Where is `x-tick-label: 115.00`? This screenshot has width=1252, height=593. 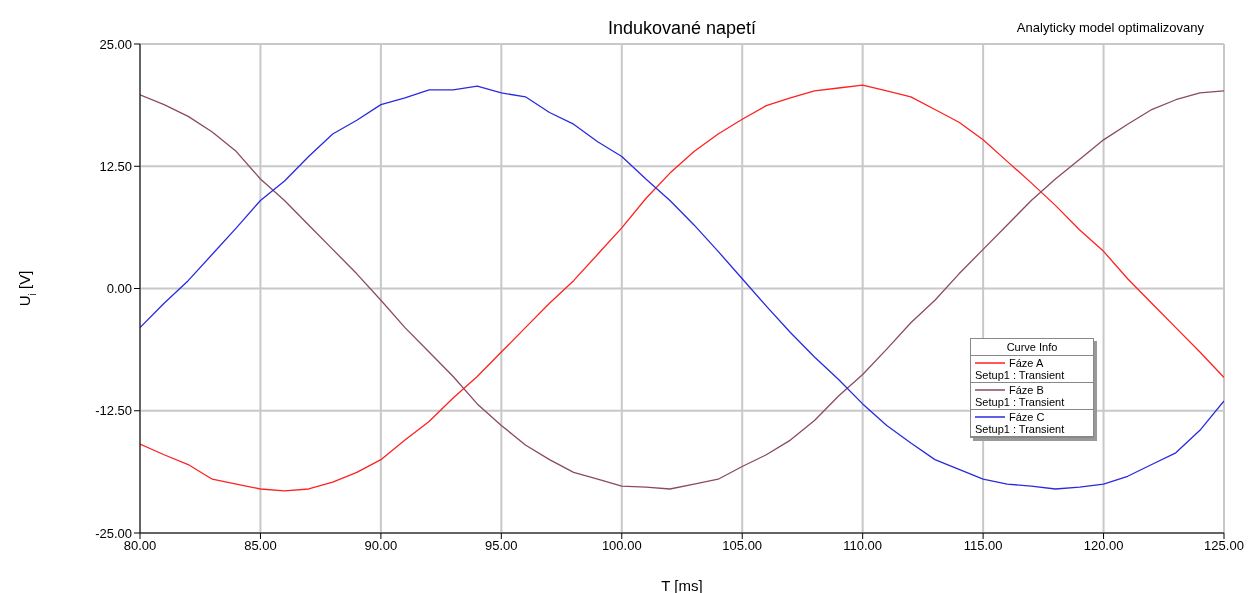
x-tick-label: 115.00 is located at coordinates (983, 546).